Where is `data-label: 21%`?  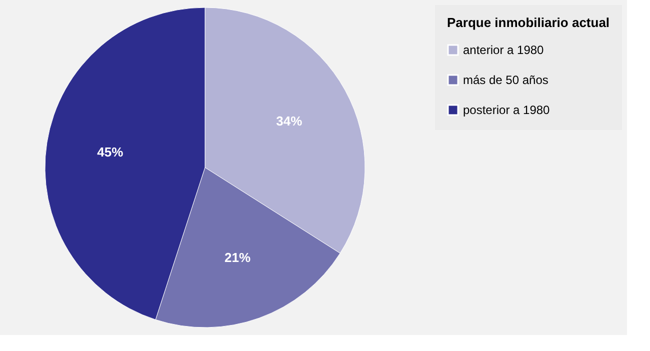
data-label: 21% is located at coordinates (237, 257).